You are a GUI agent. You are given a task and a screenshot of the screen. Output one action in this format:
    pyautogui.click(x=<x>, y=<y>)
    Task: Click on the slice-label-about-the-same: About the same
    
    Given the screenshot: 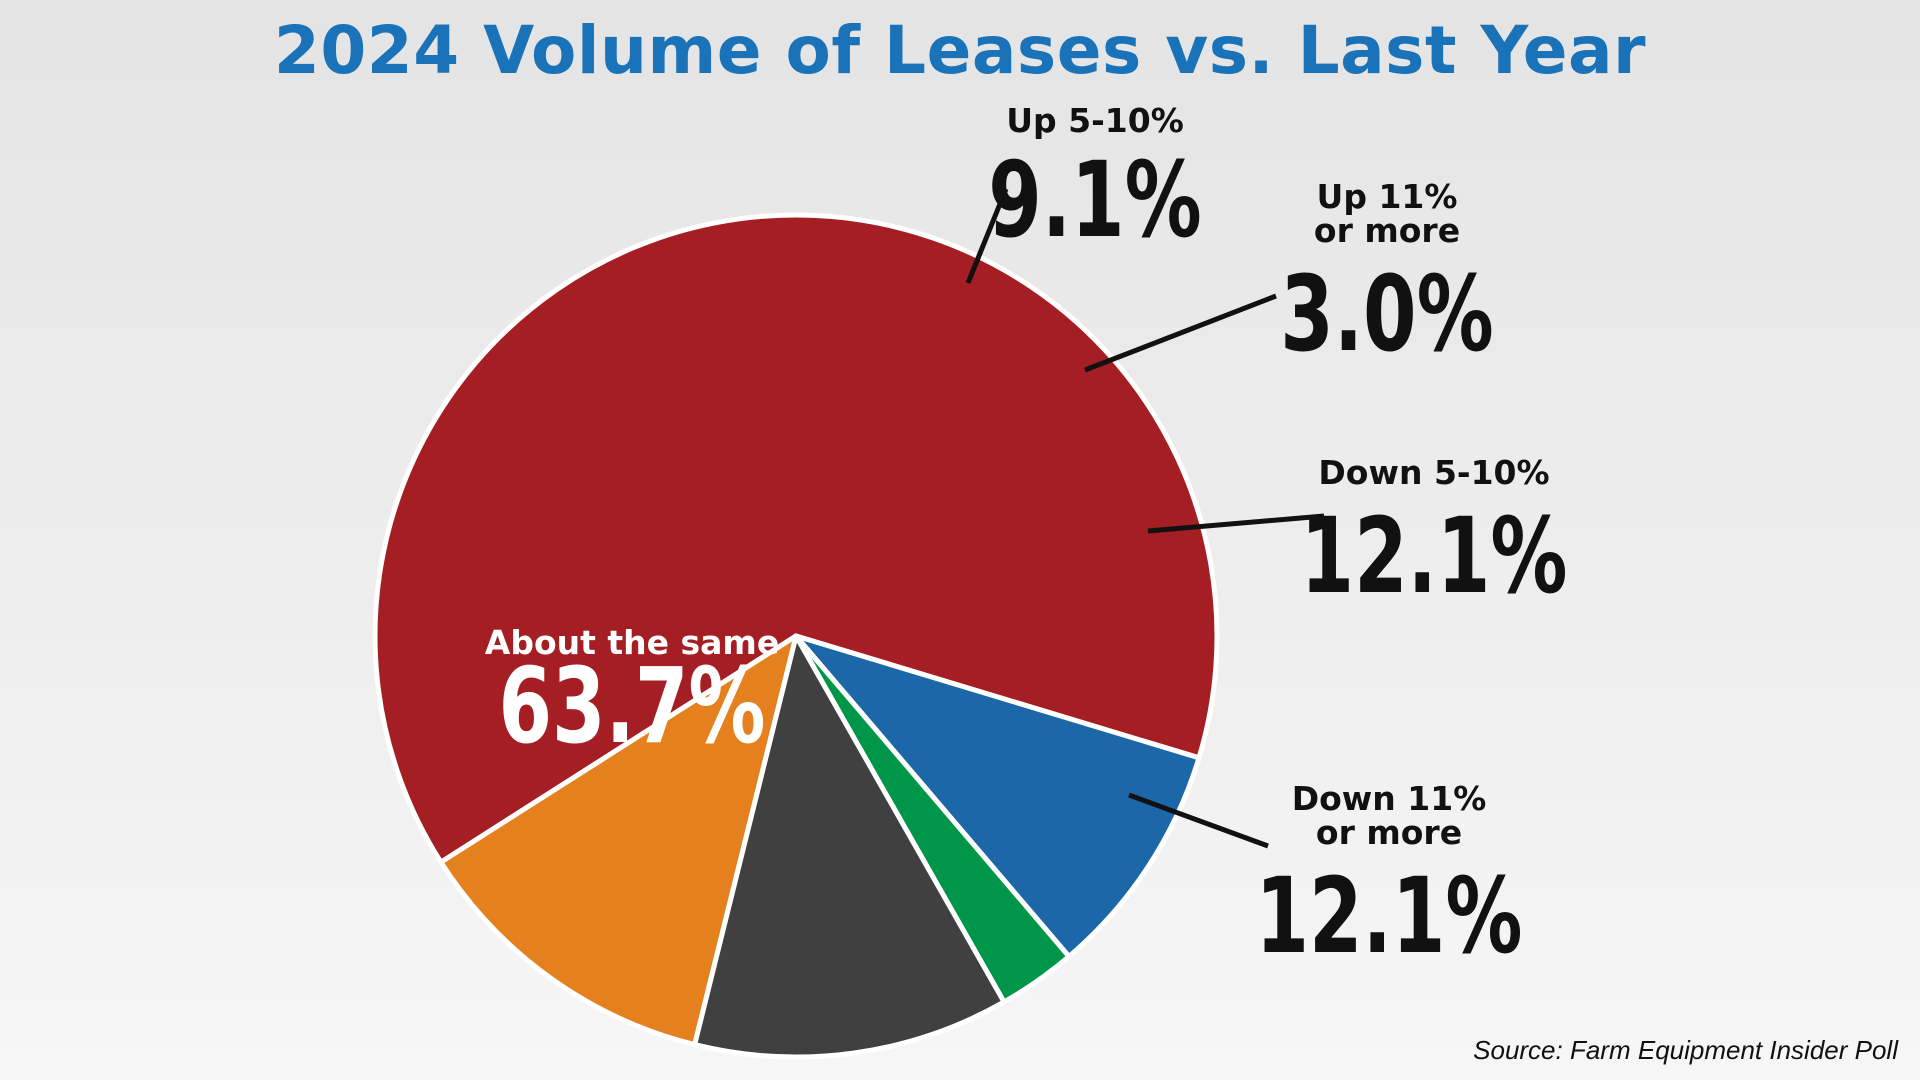 What is the action you would take?
    pyautogui.click(x=632, y=642)
    